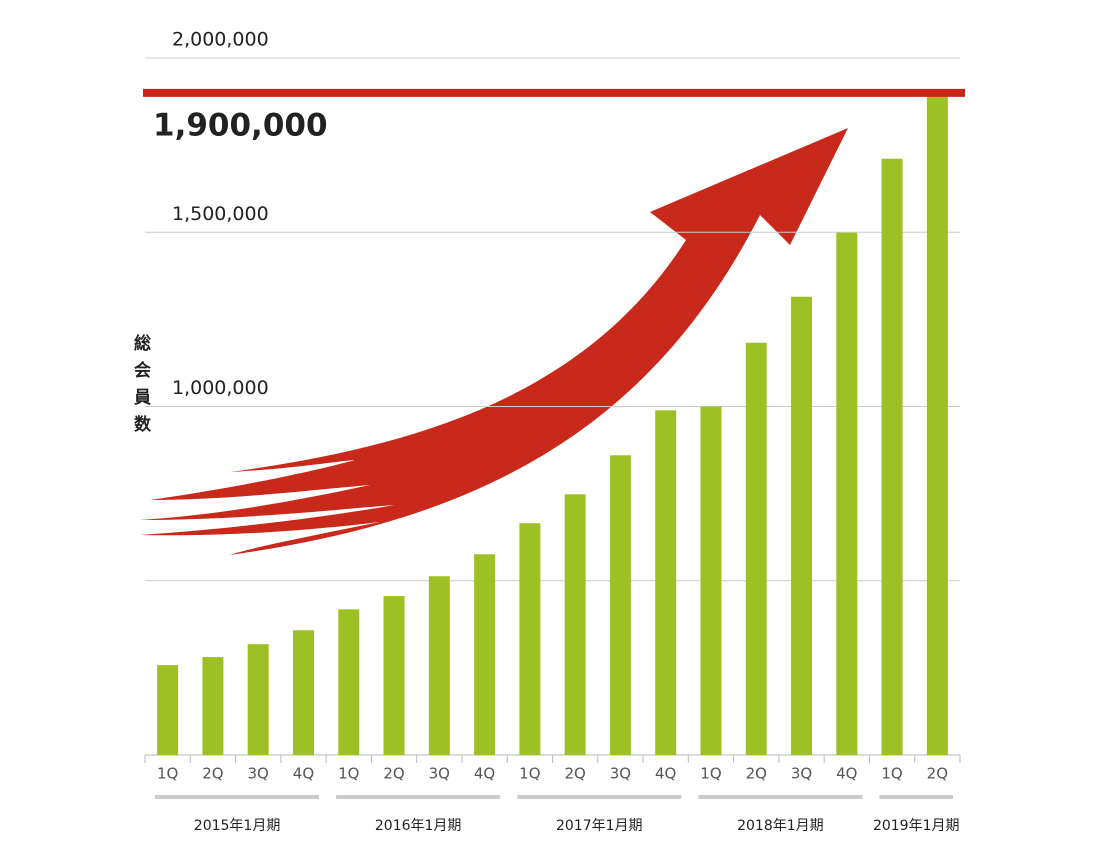 This screenshot has height=860, width=1100. What do you see at coordinates (599, 826) in the screenshot?
I see `group-label: 2017年1月期` at bounding box center [599, 826].